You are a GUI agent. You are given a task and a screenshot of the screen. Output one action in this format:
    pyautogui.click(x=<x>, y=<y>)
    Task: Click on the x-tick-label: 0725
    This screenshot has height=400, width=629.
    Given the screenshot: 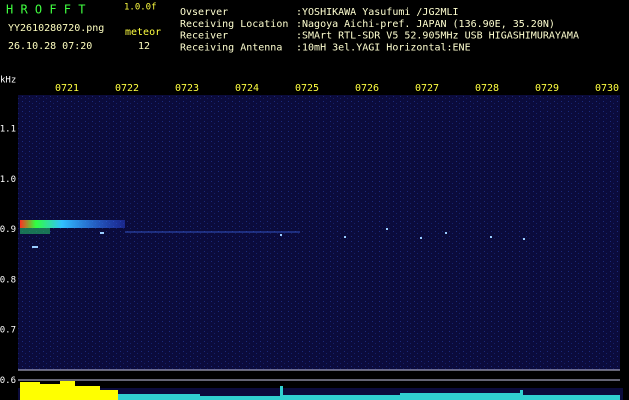 What is the action you would take?
    pyautogui.click(x=307, y=88)
    